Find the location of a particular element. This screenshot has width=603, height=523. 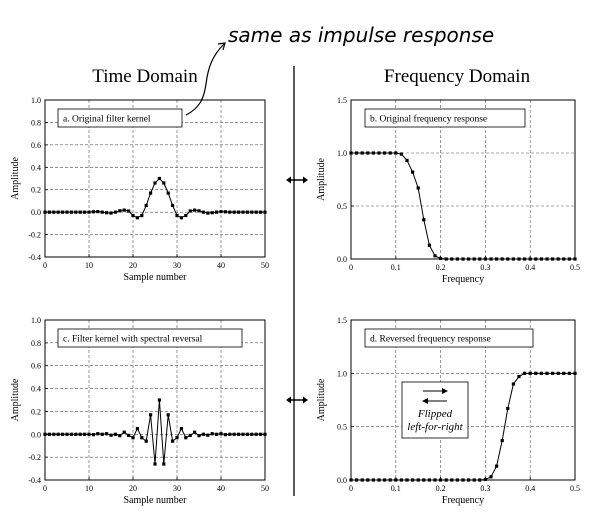

double-arrow-bottom is located at coordinates (297, 400).